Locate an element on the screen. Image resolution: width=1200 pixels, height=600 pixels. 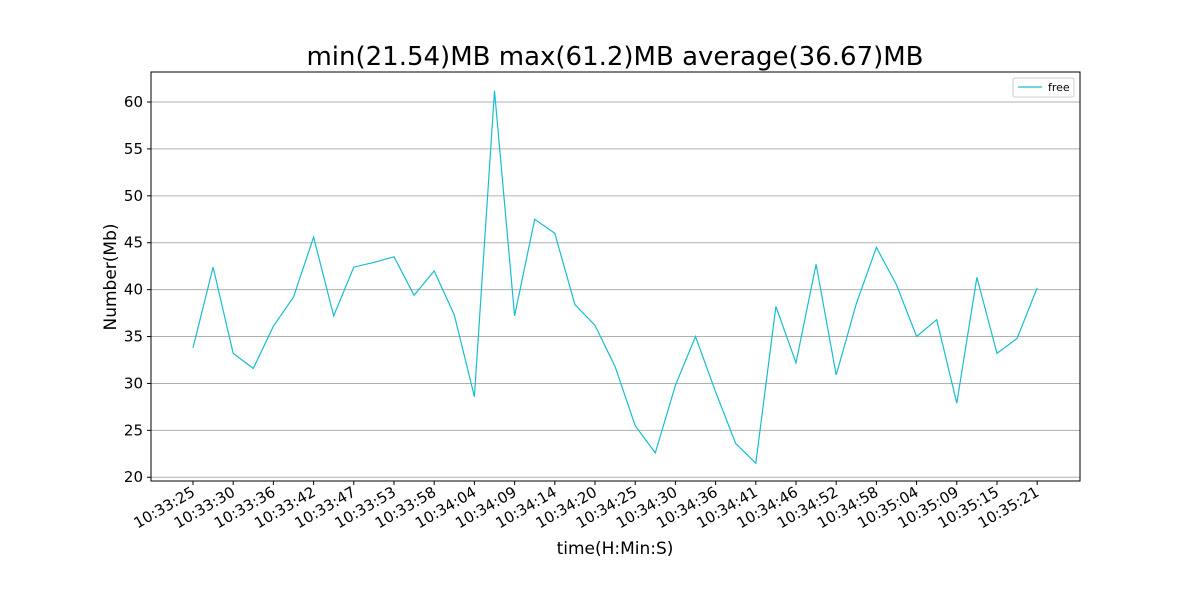
y-tick-label: 25 is located at coordinates (133, 430).